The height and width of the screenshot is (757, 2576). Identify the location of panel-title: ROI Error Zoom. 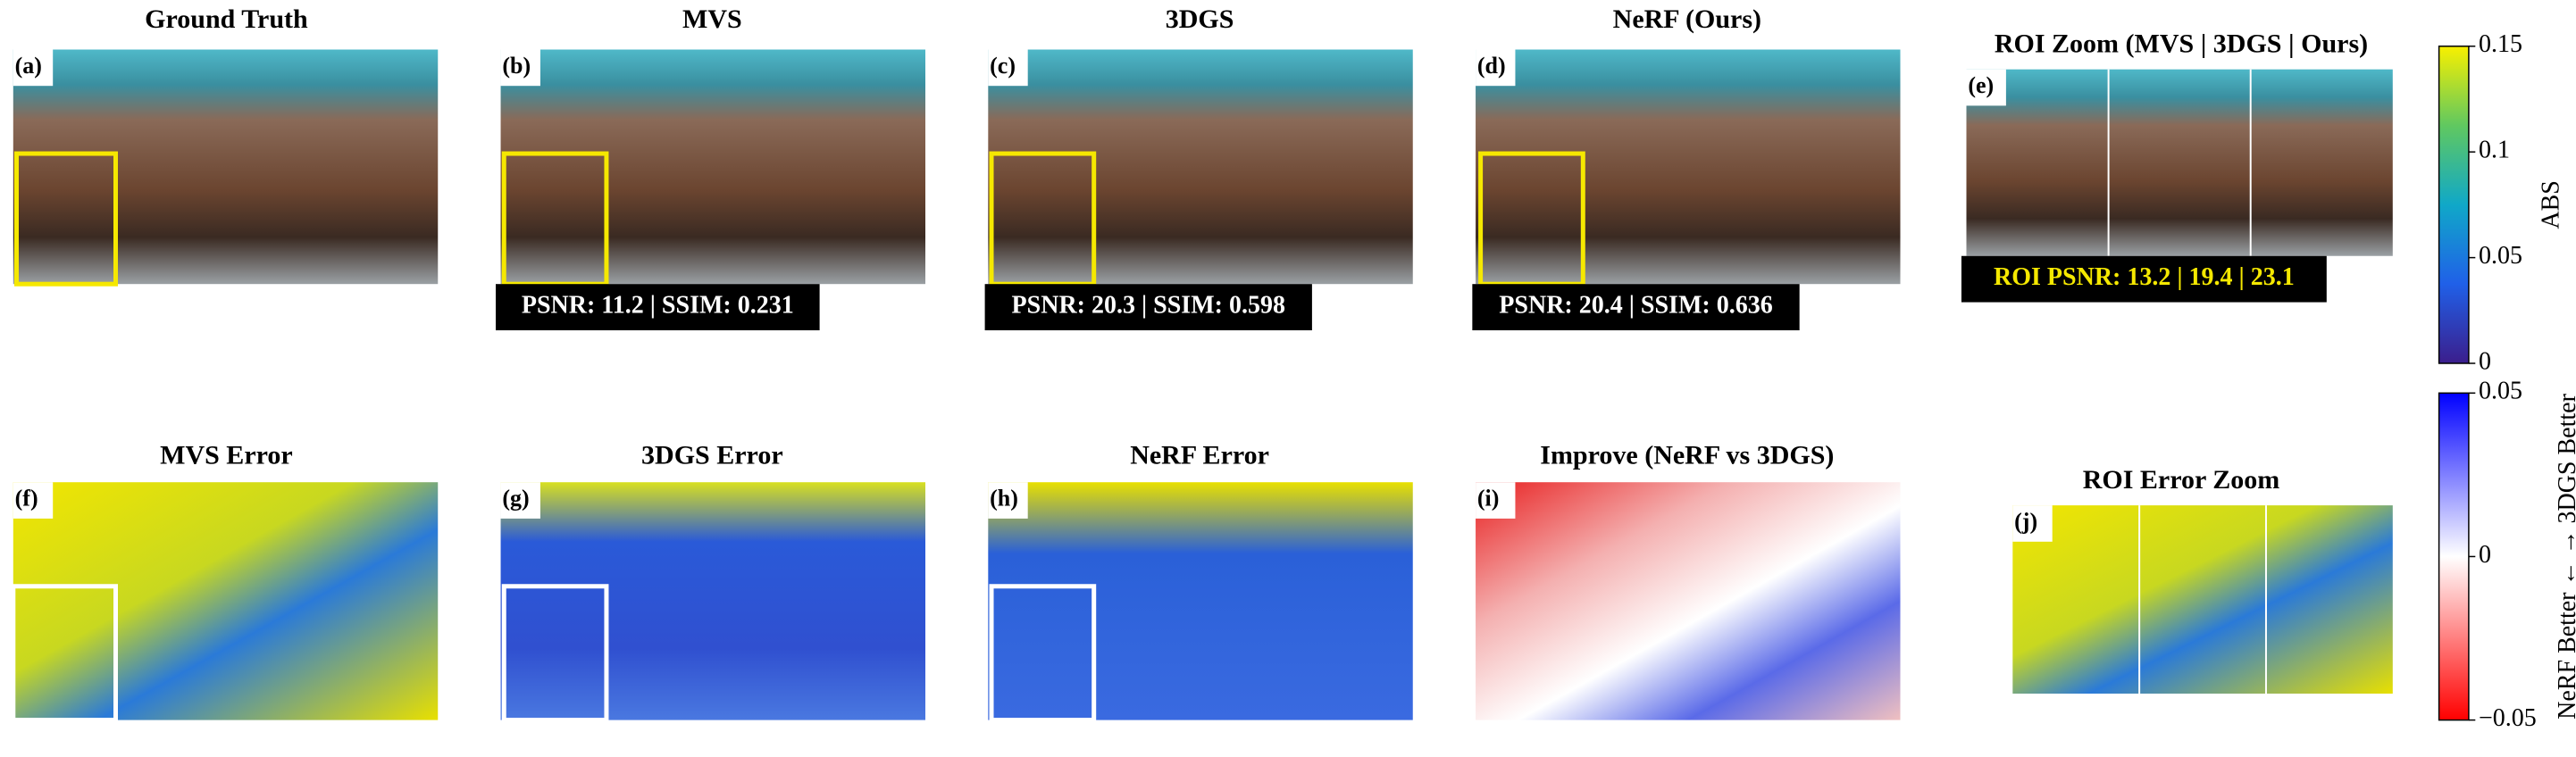
(2181, 480).